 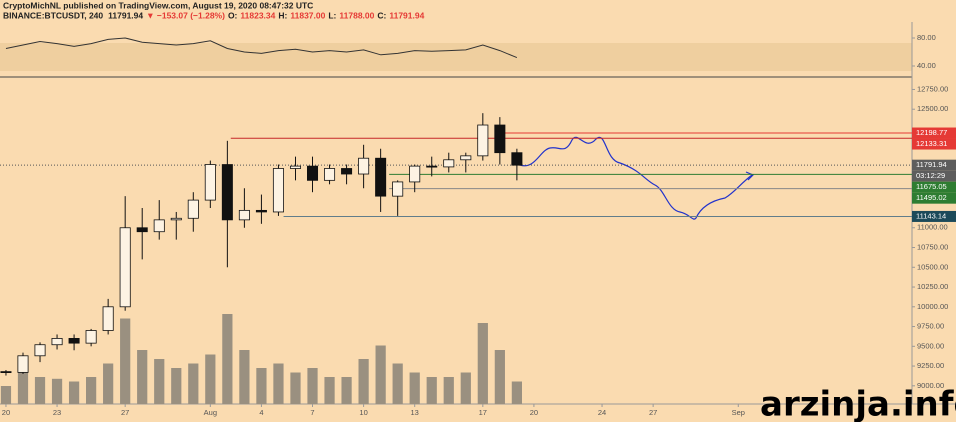 I want to click on y-tick-label: 11000.00, so click(x=932, y=227).